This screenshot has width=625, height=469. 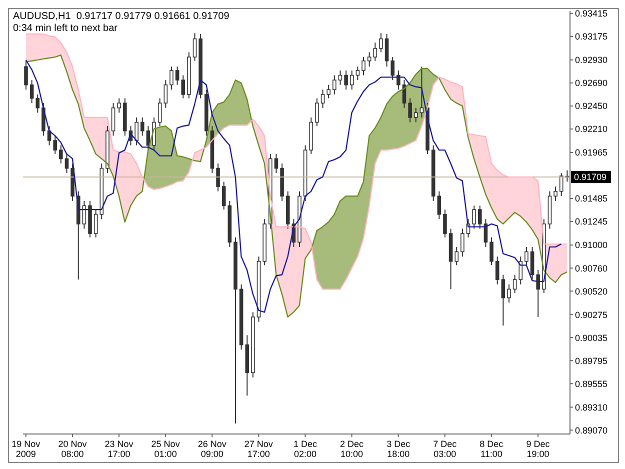 I want to click on x-tick-label: 25 Nov 01:00, so click(x=165, y=449).